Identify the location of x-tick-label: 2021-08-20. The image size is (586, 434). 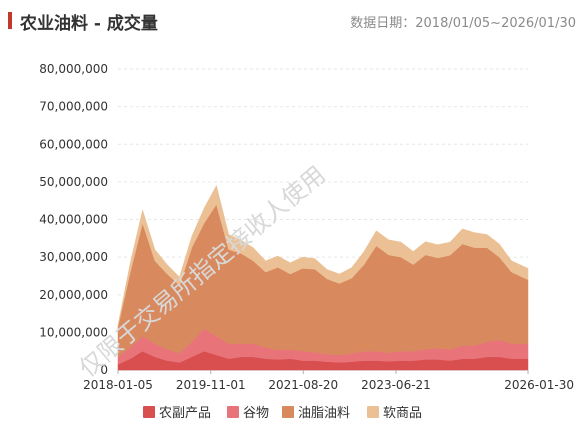
(303, 385).